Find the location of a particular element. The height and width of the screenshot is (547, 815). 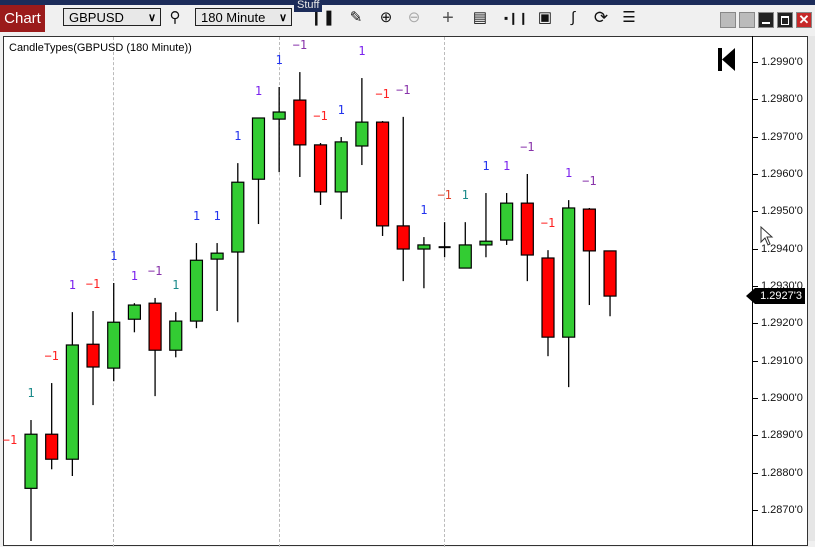

scroll-to-start-icon is located at coordinates (727, 59).